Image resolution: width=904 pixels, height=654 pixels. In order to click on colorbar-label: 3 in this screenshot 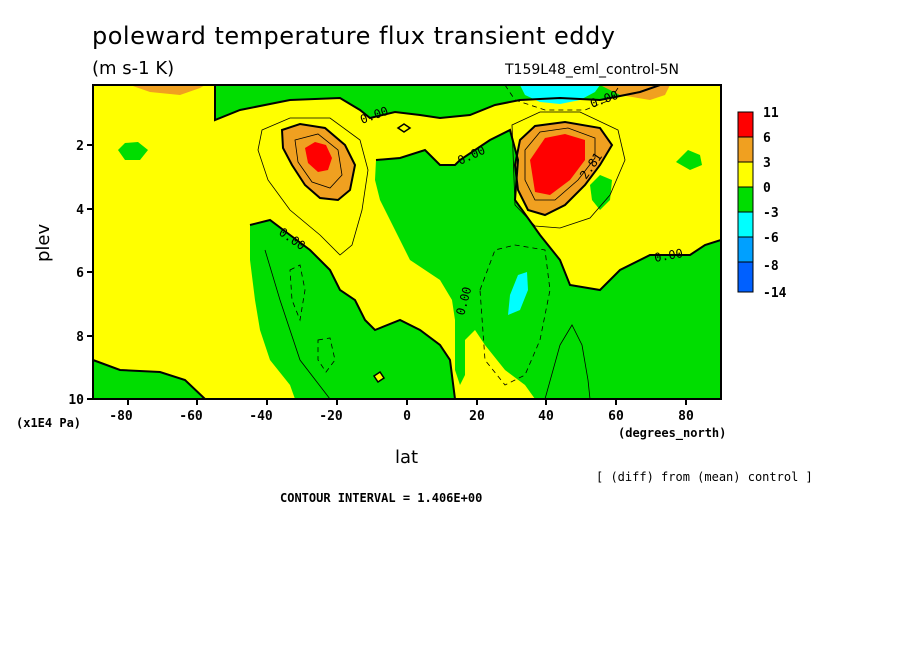, I will do `click(767, 163)`.